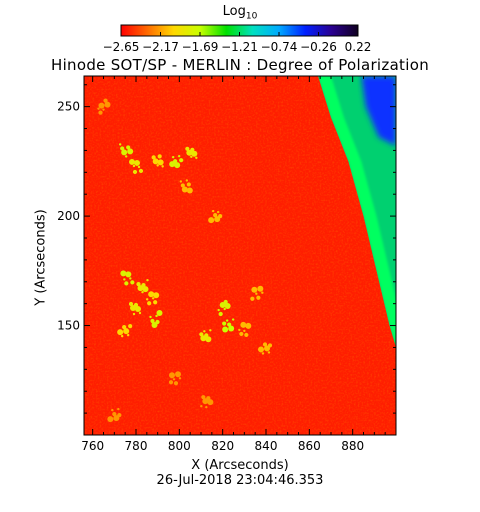 The width and height of the screenshot is (480, 512). Describe the element at coordinates (237, 39) in the screenshot. I see `colorbar: −2.65 −2.17 −1.69 −1.21 −0.74 −0.26 0.22` at that location.